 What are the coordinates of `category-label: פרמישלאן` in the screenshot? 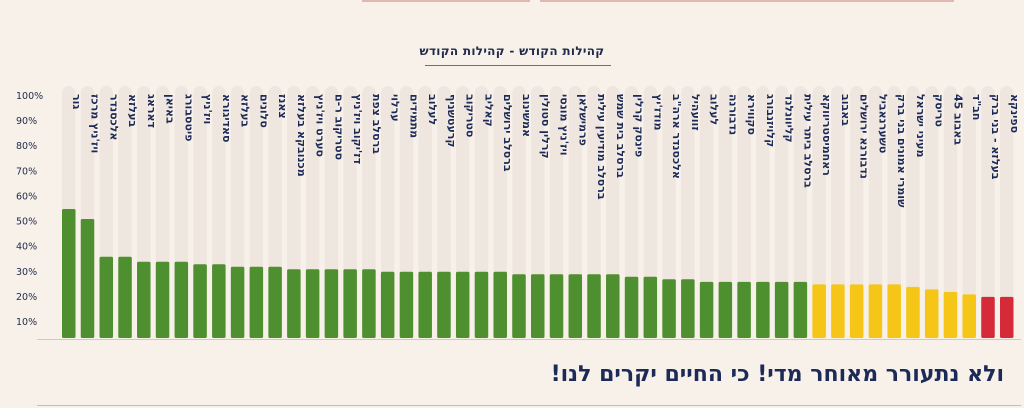 It's located at (582, 120).